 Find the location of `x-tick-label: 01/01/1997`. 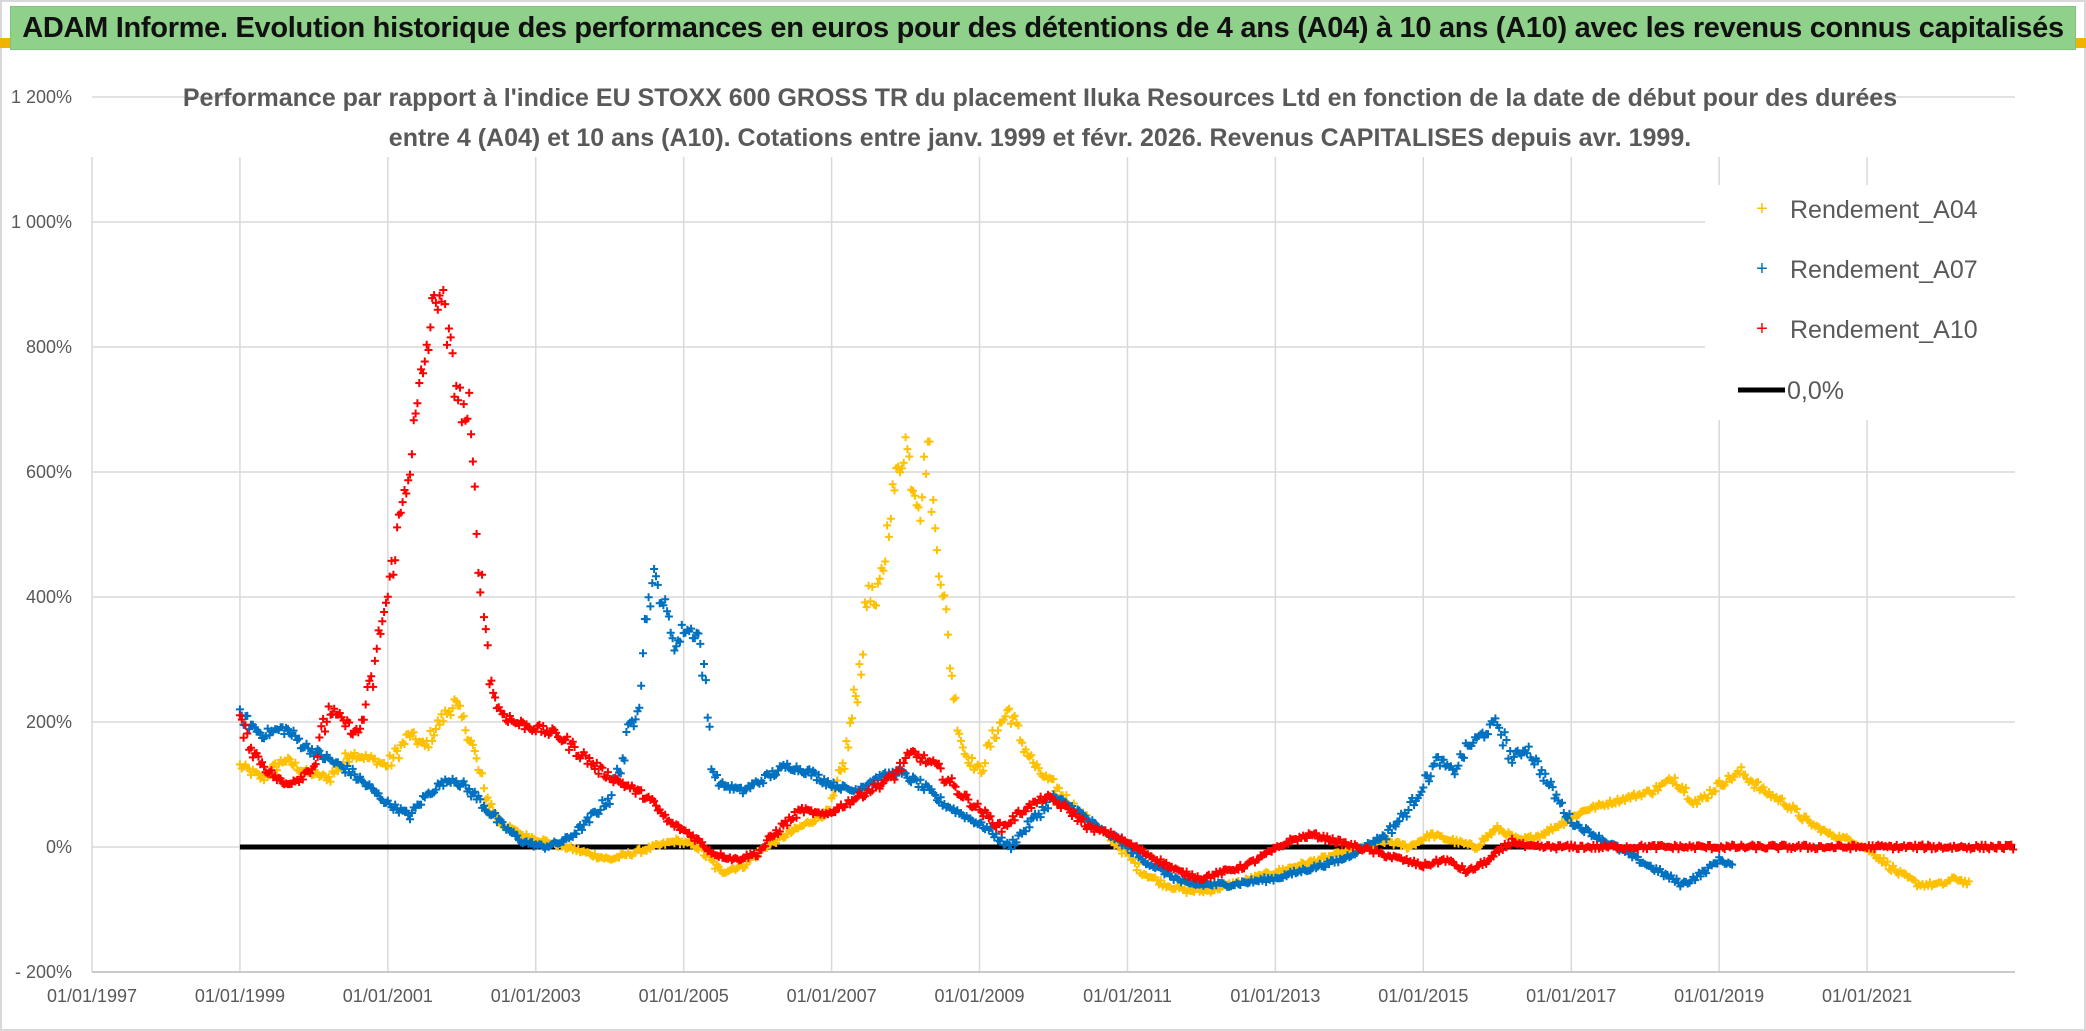

x-tick-label: 01/01/1997 is located at coordinates (92, 996).